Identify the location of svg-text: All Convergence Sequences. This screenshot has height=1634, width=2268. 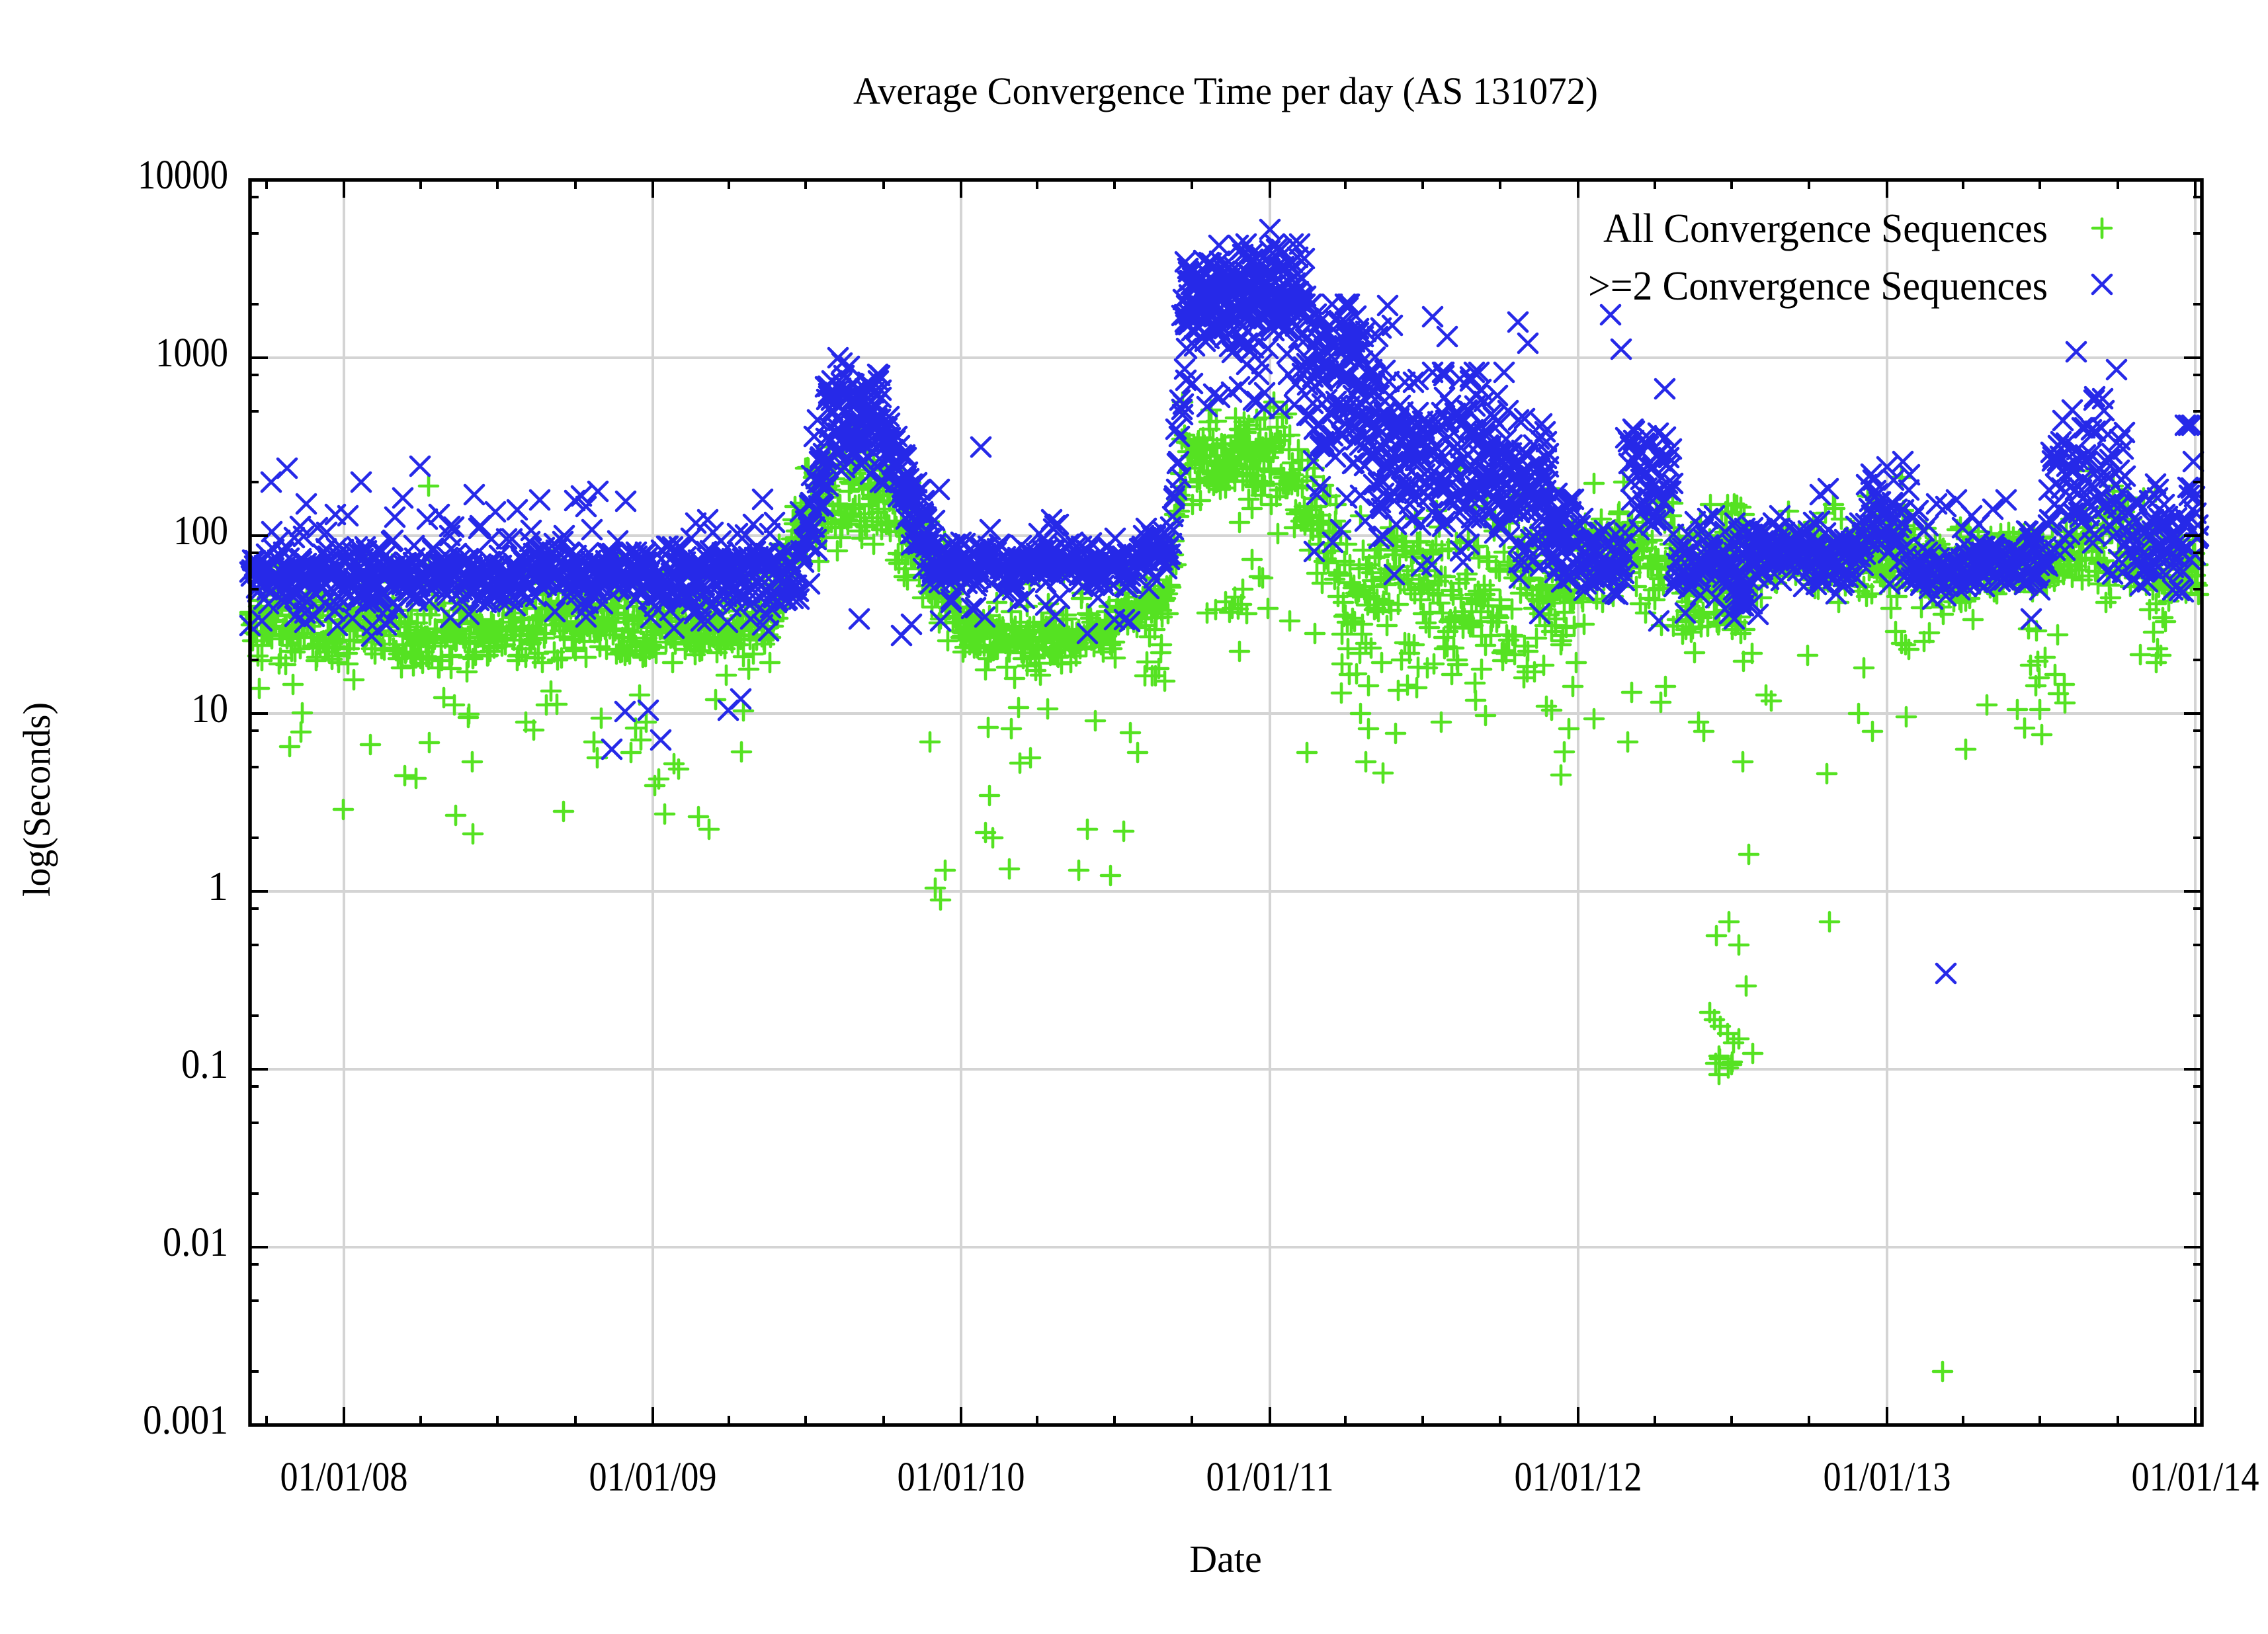
(1825, 228).